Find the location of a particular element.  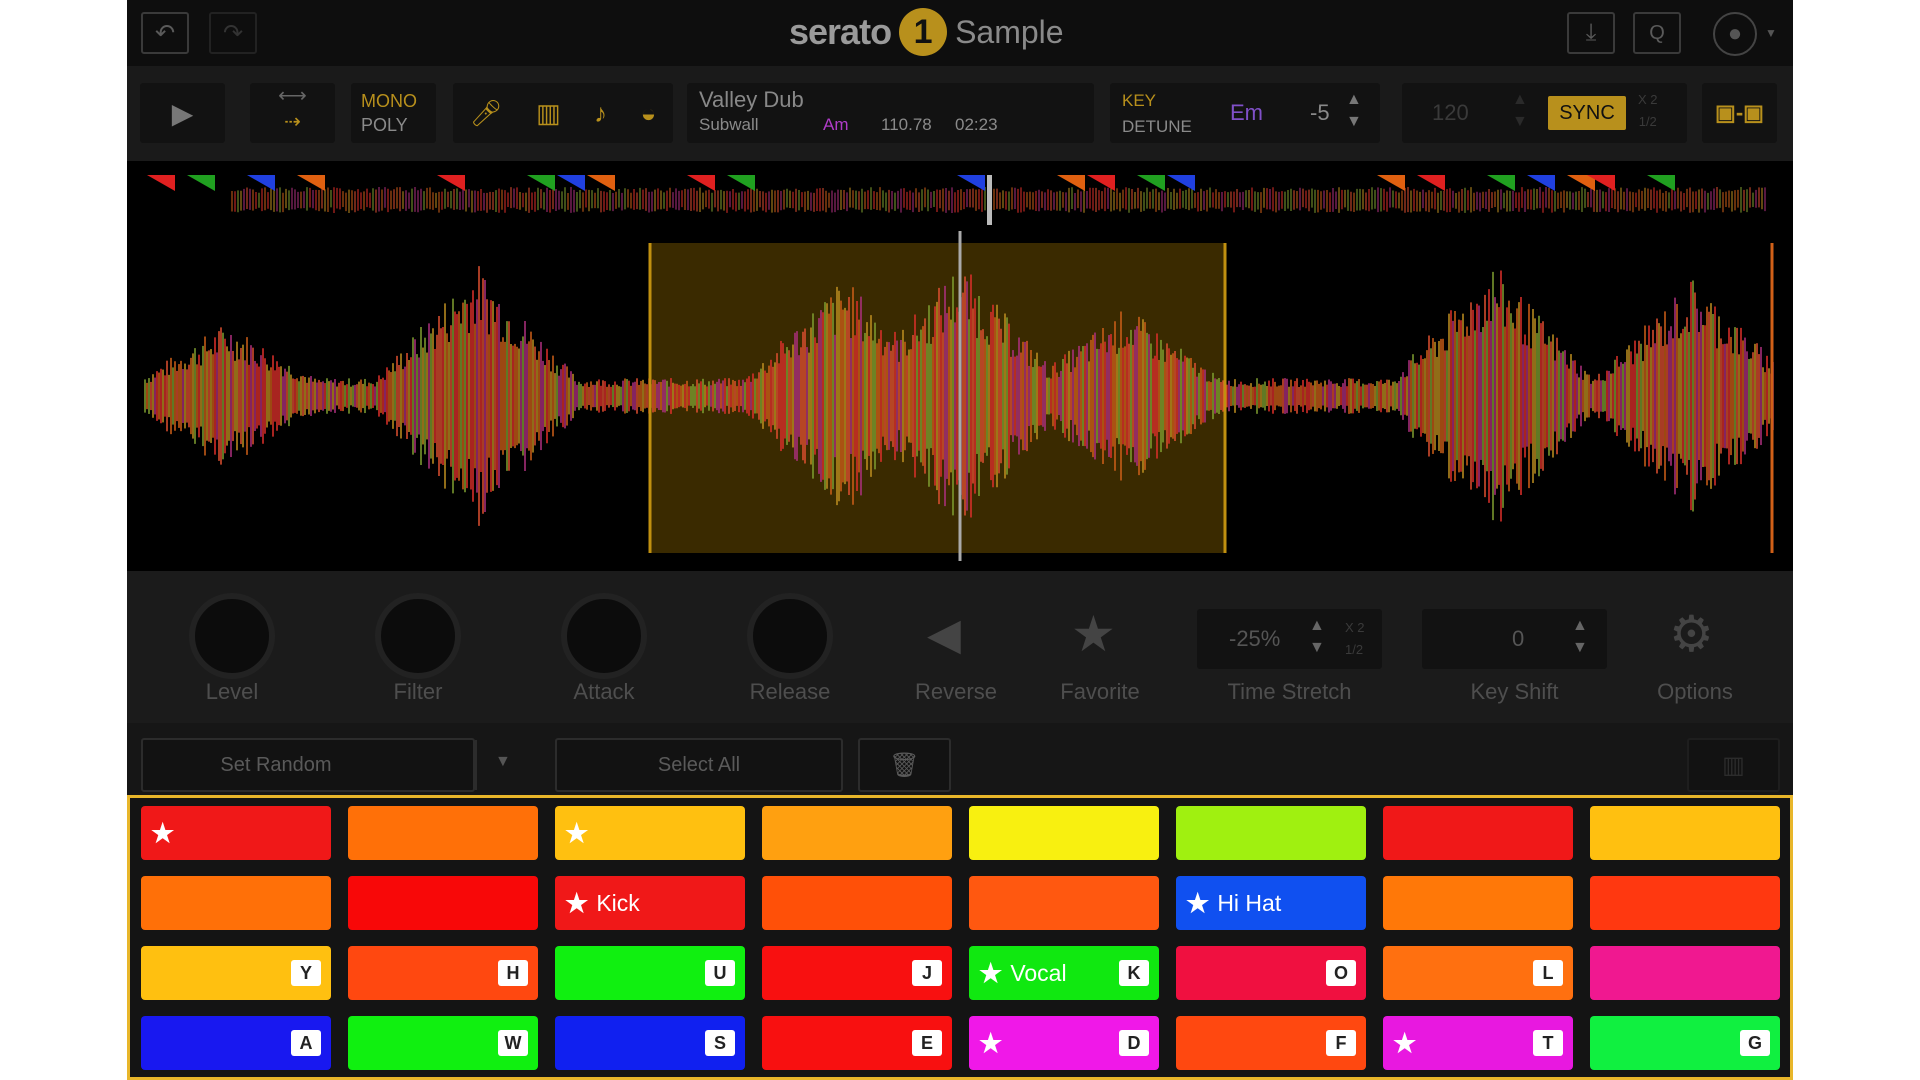

sample-pad: O is located at coordinates (1271, 973).